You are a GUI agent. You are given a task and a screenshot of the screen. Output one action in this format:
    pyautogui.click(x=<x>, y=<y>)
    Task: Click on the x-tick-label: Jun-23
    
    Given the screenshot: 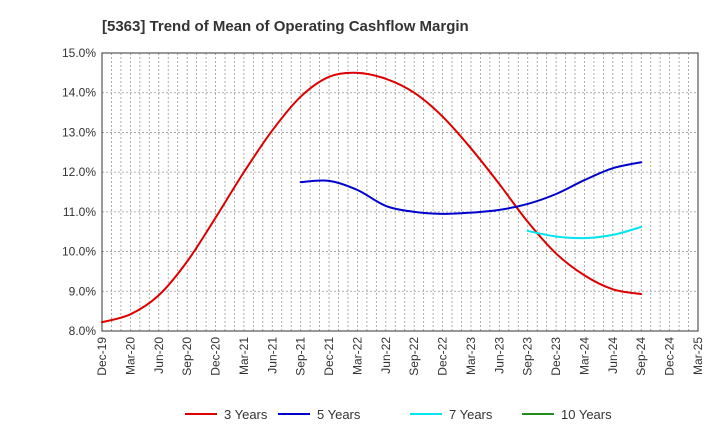 What is the action you would take?
    pyautogui.click(x=499, y=355)
    